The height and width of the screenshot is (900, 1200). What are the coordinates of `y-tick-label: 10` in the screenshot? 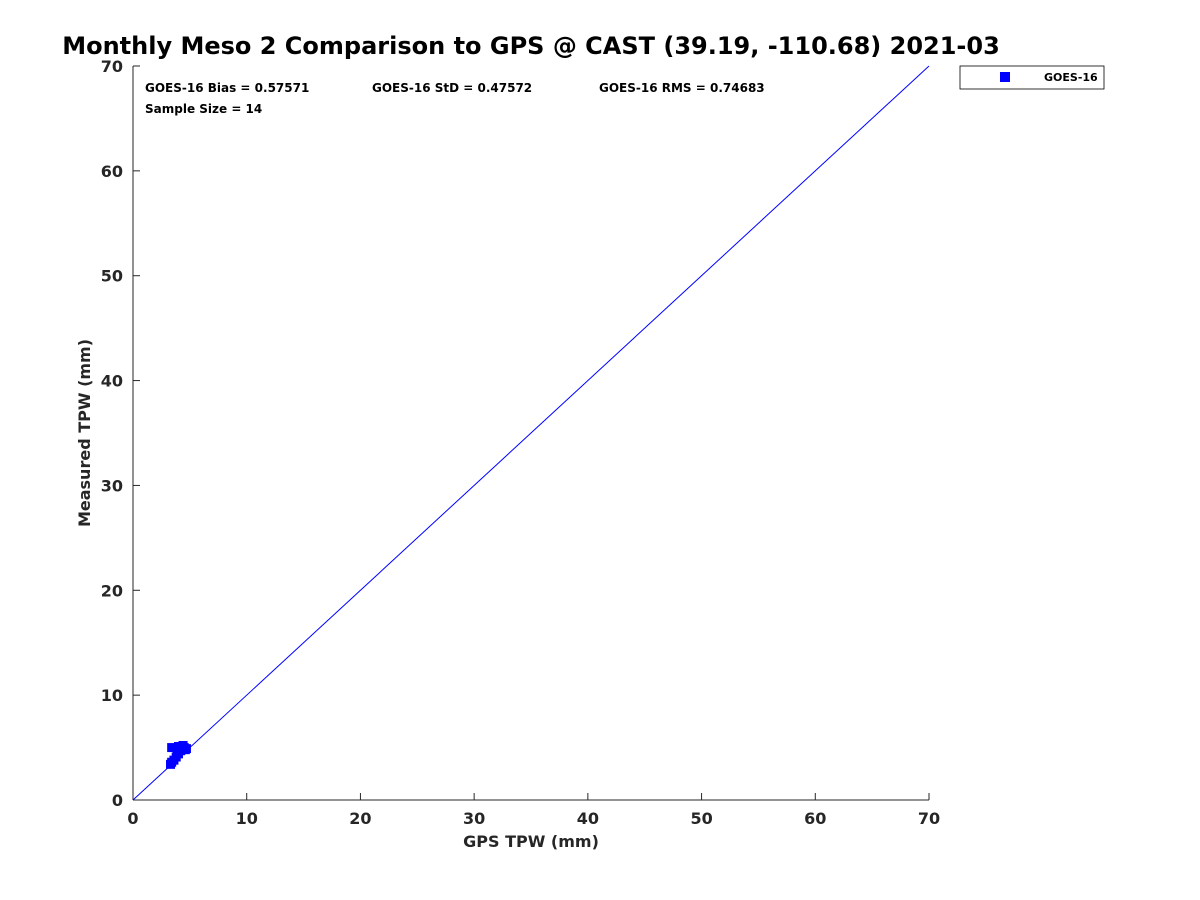 It's located at (112, 695).